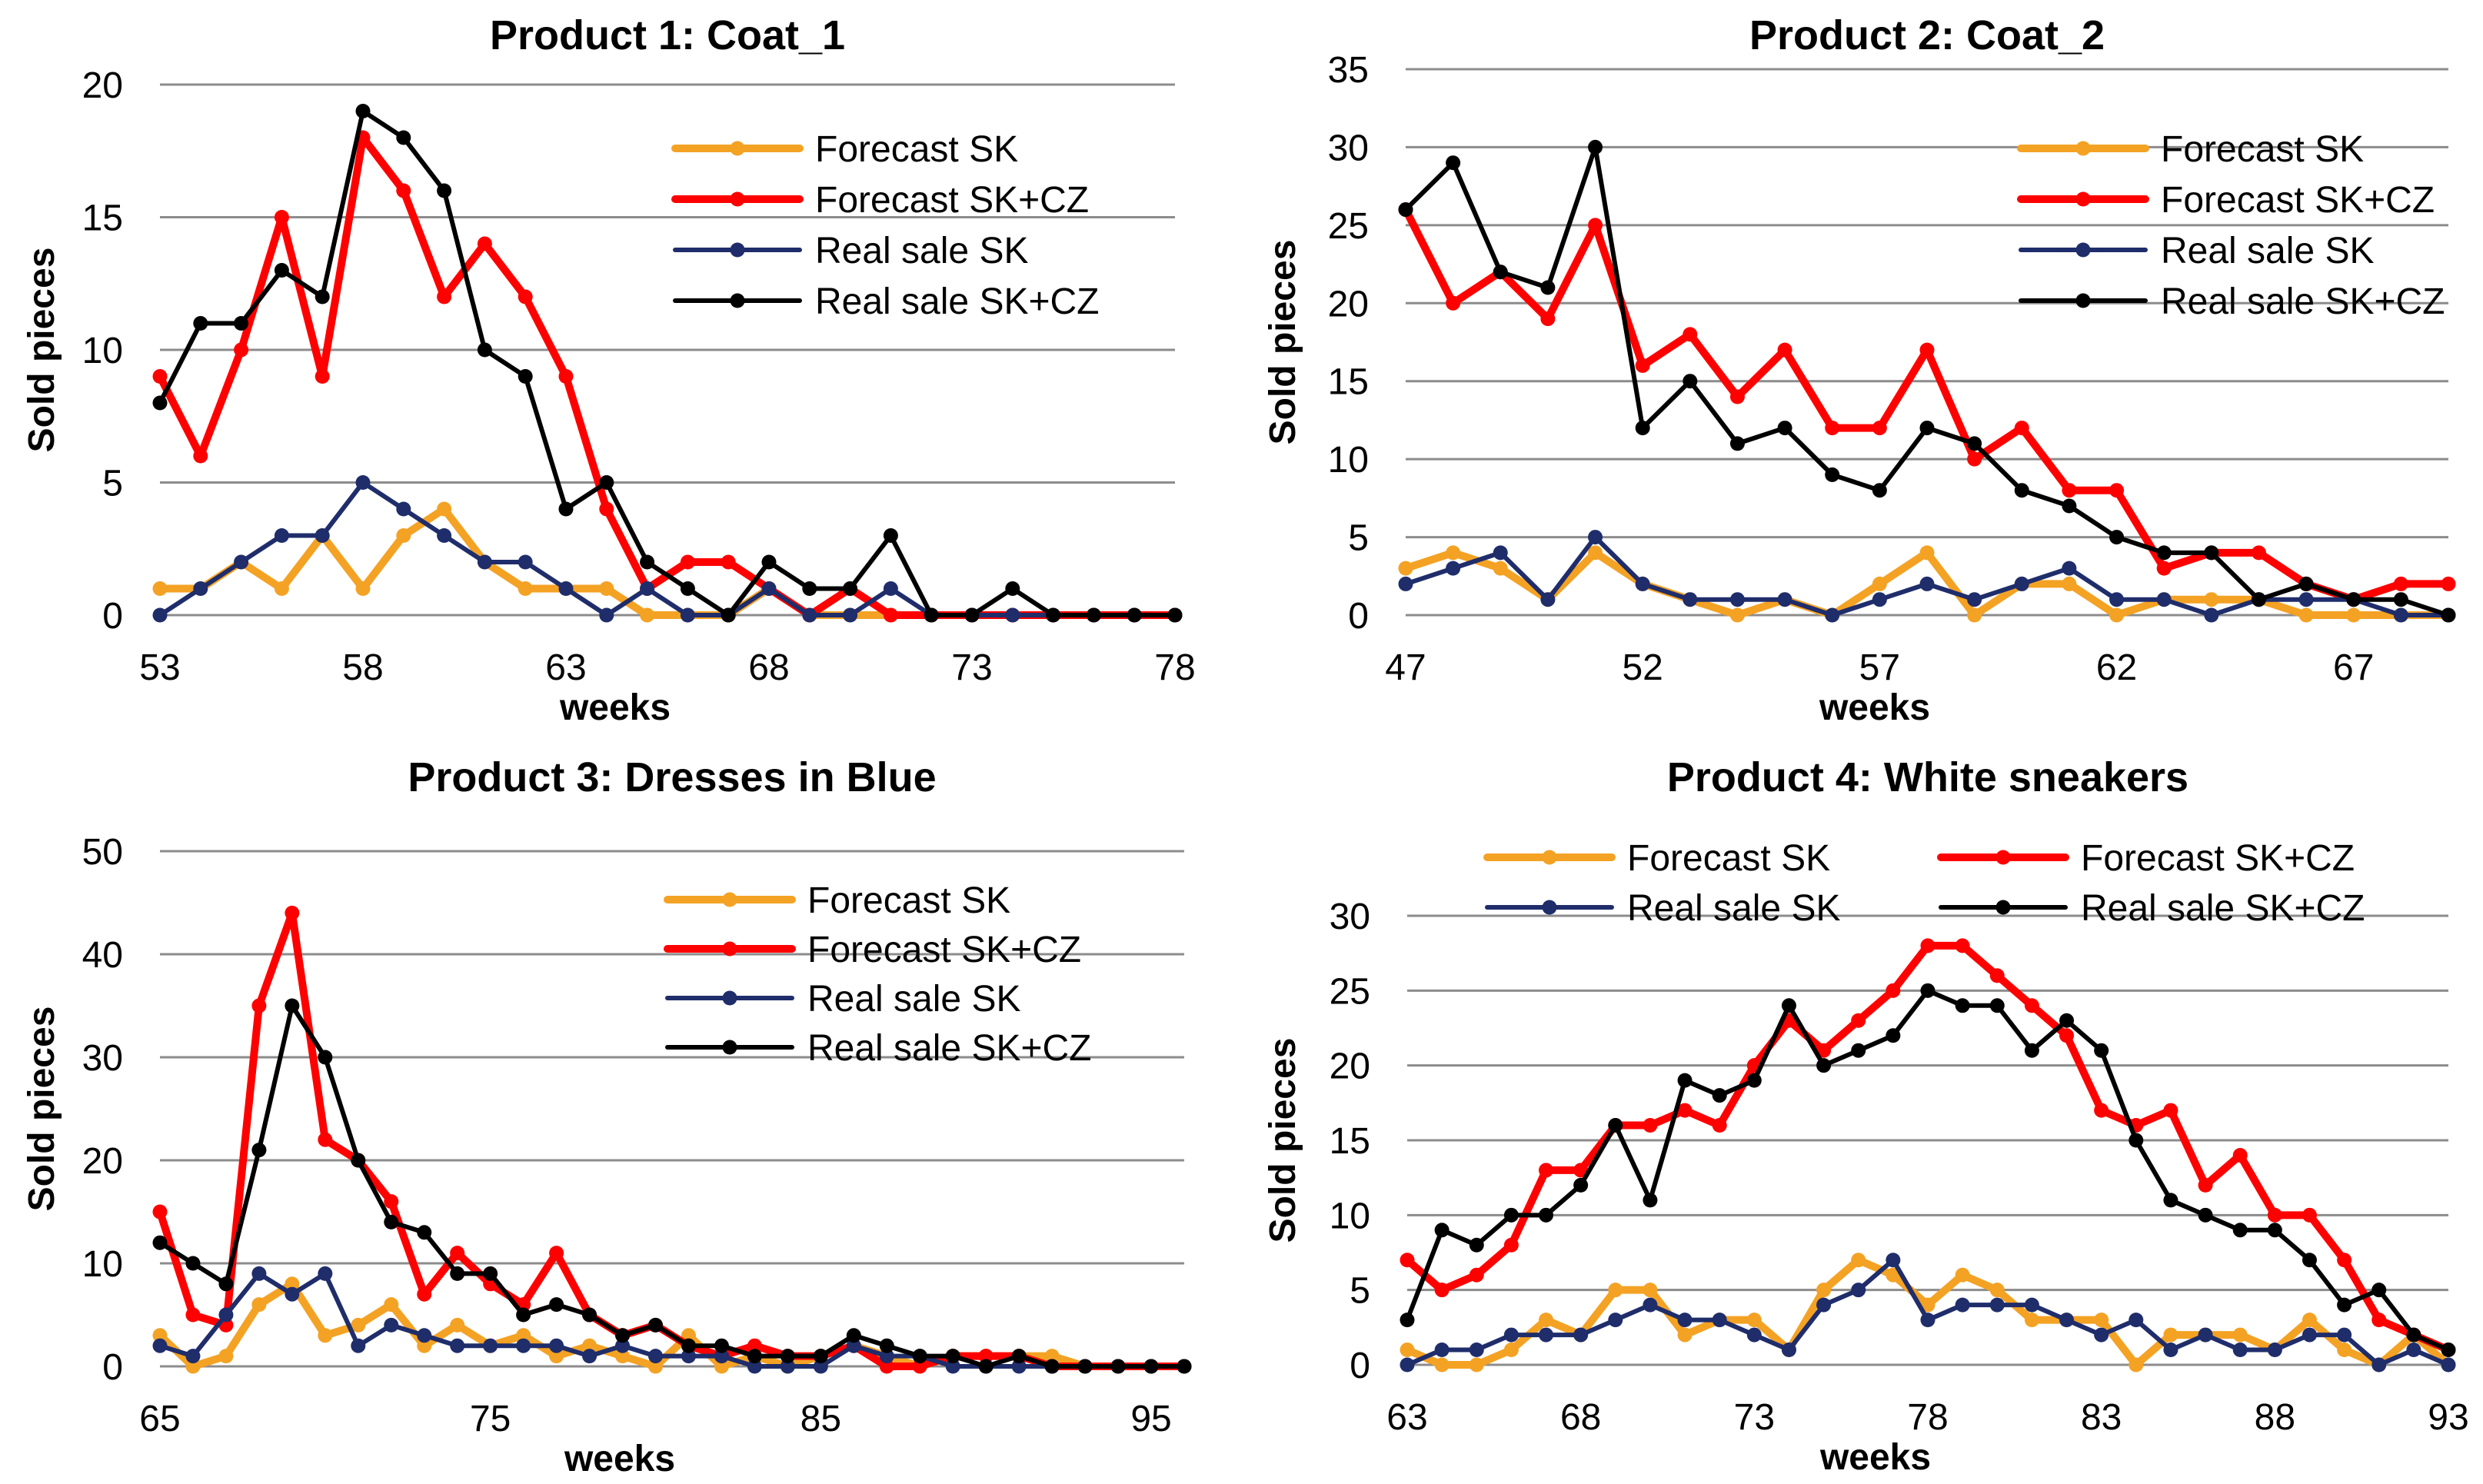  Describe the element at coordinates (972, 668) in the screenshot. I see `x-tick-label: 73` at that location.